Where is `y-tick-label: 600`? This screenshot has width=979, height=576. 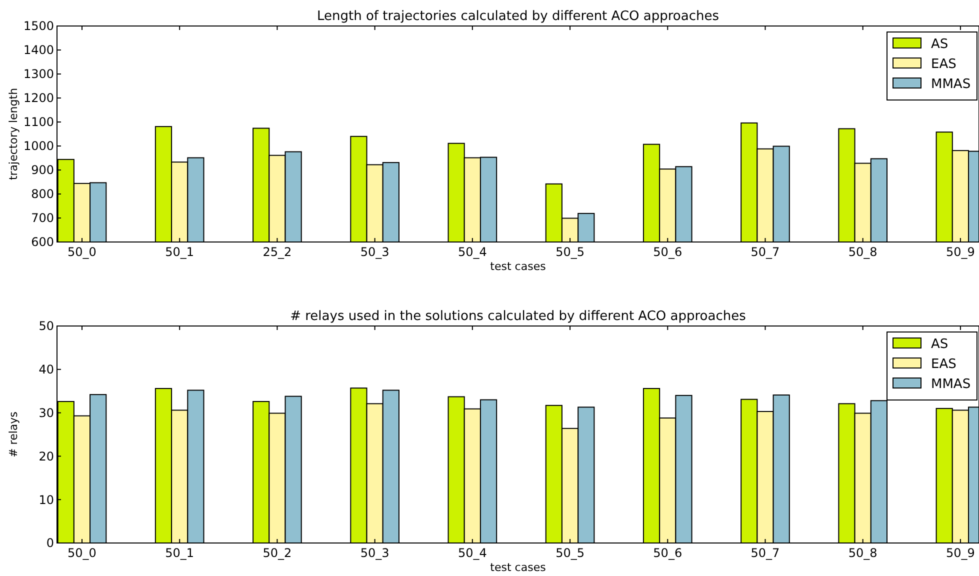 y-tick-label: 600 is located at coordinates (42, 242).